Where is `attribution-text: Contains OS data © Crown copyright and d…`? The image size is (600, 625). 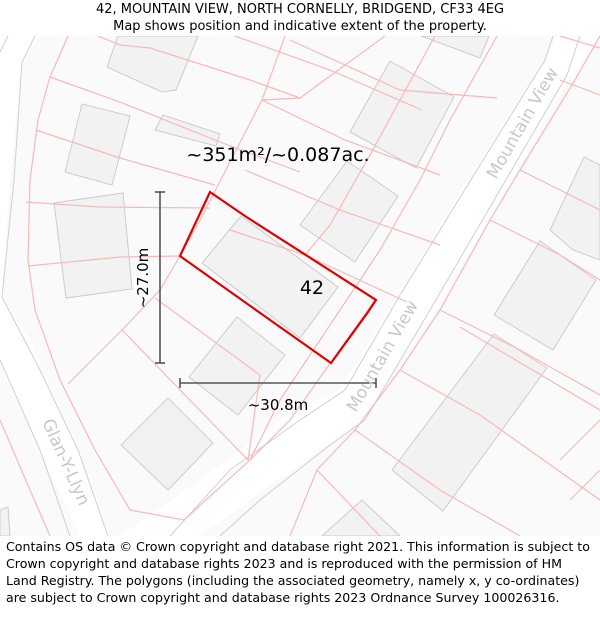 attribution-text: Contains OS data © Crown copyright and d… is located at coordinates (298, 572).